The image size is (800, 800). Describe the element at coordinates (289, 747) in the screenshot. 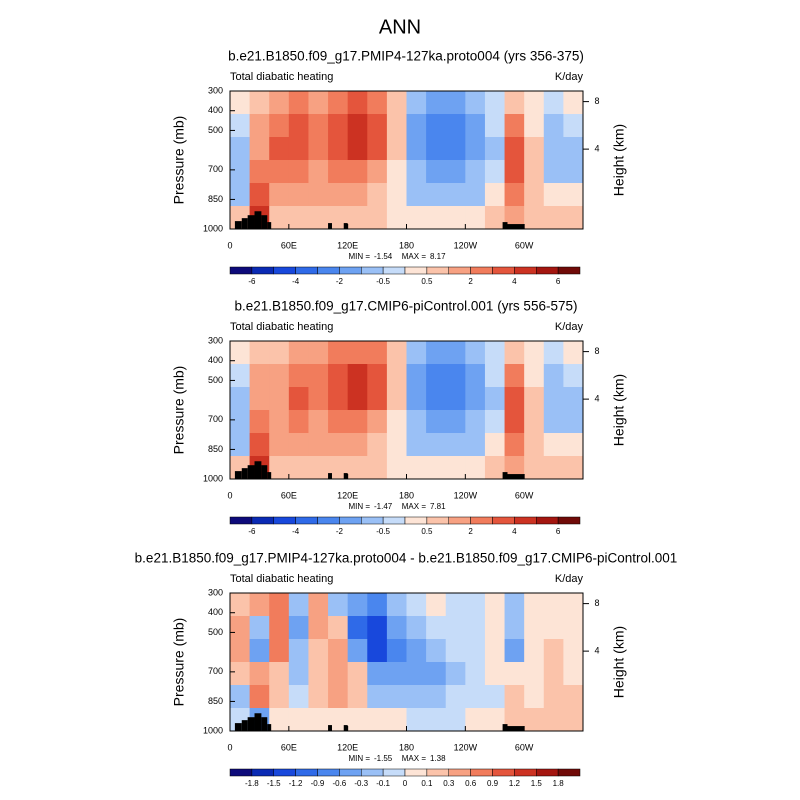

I see `x-tick-label: 60E` at that location.